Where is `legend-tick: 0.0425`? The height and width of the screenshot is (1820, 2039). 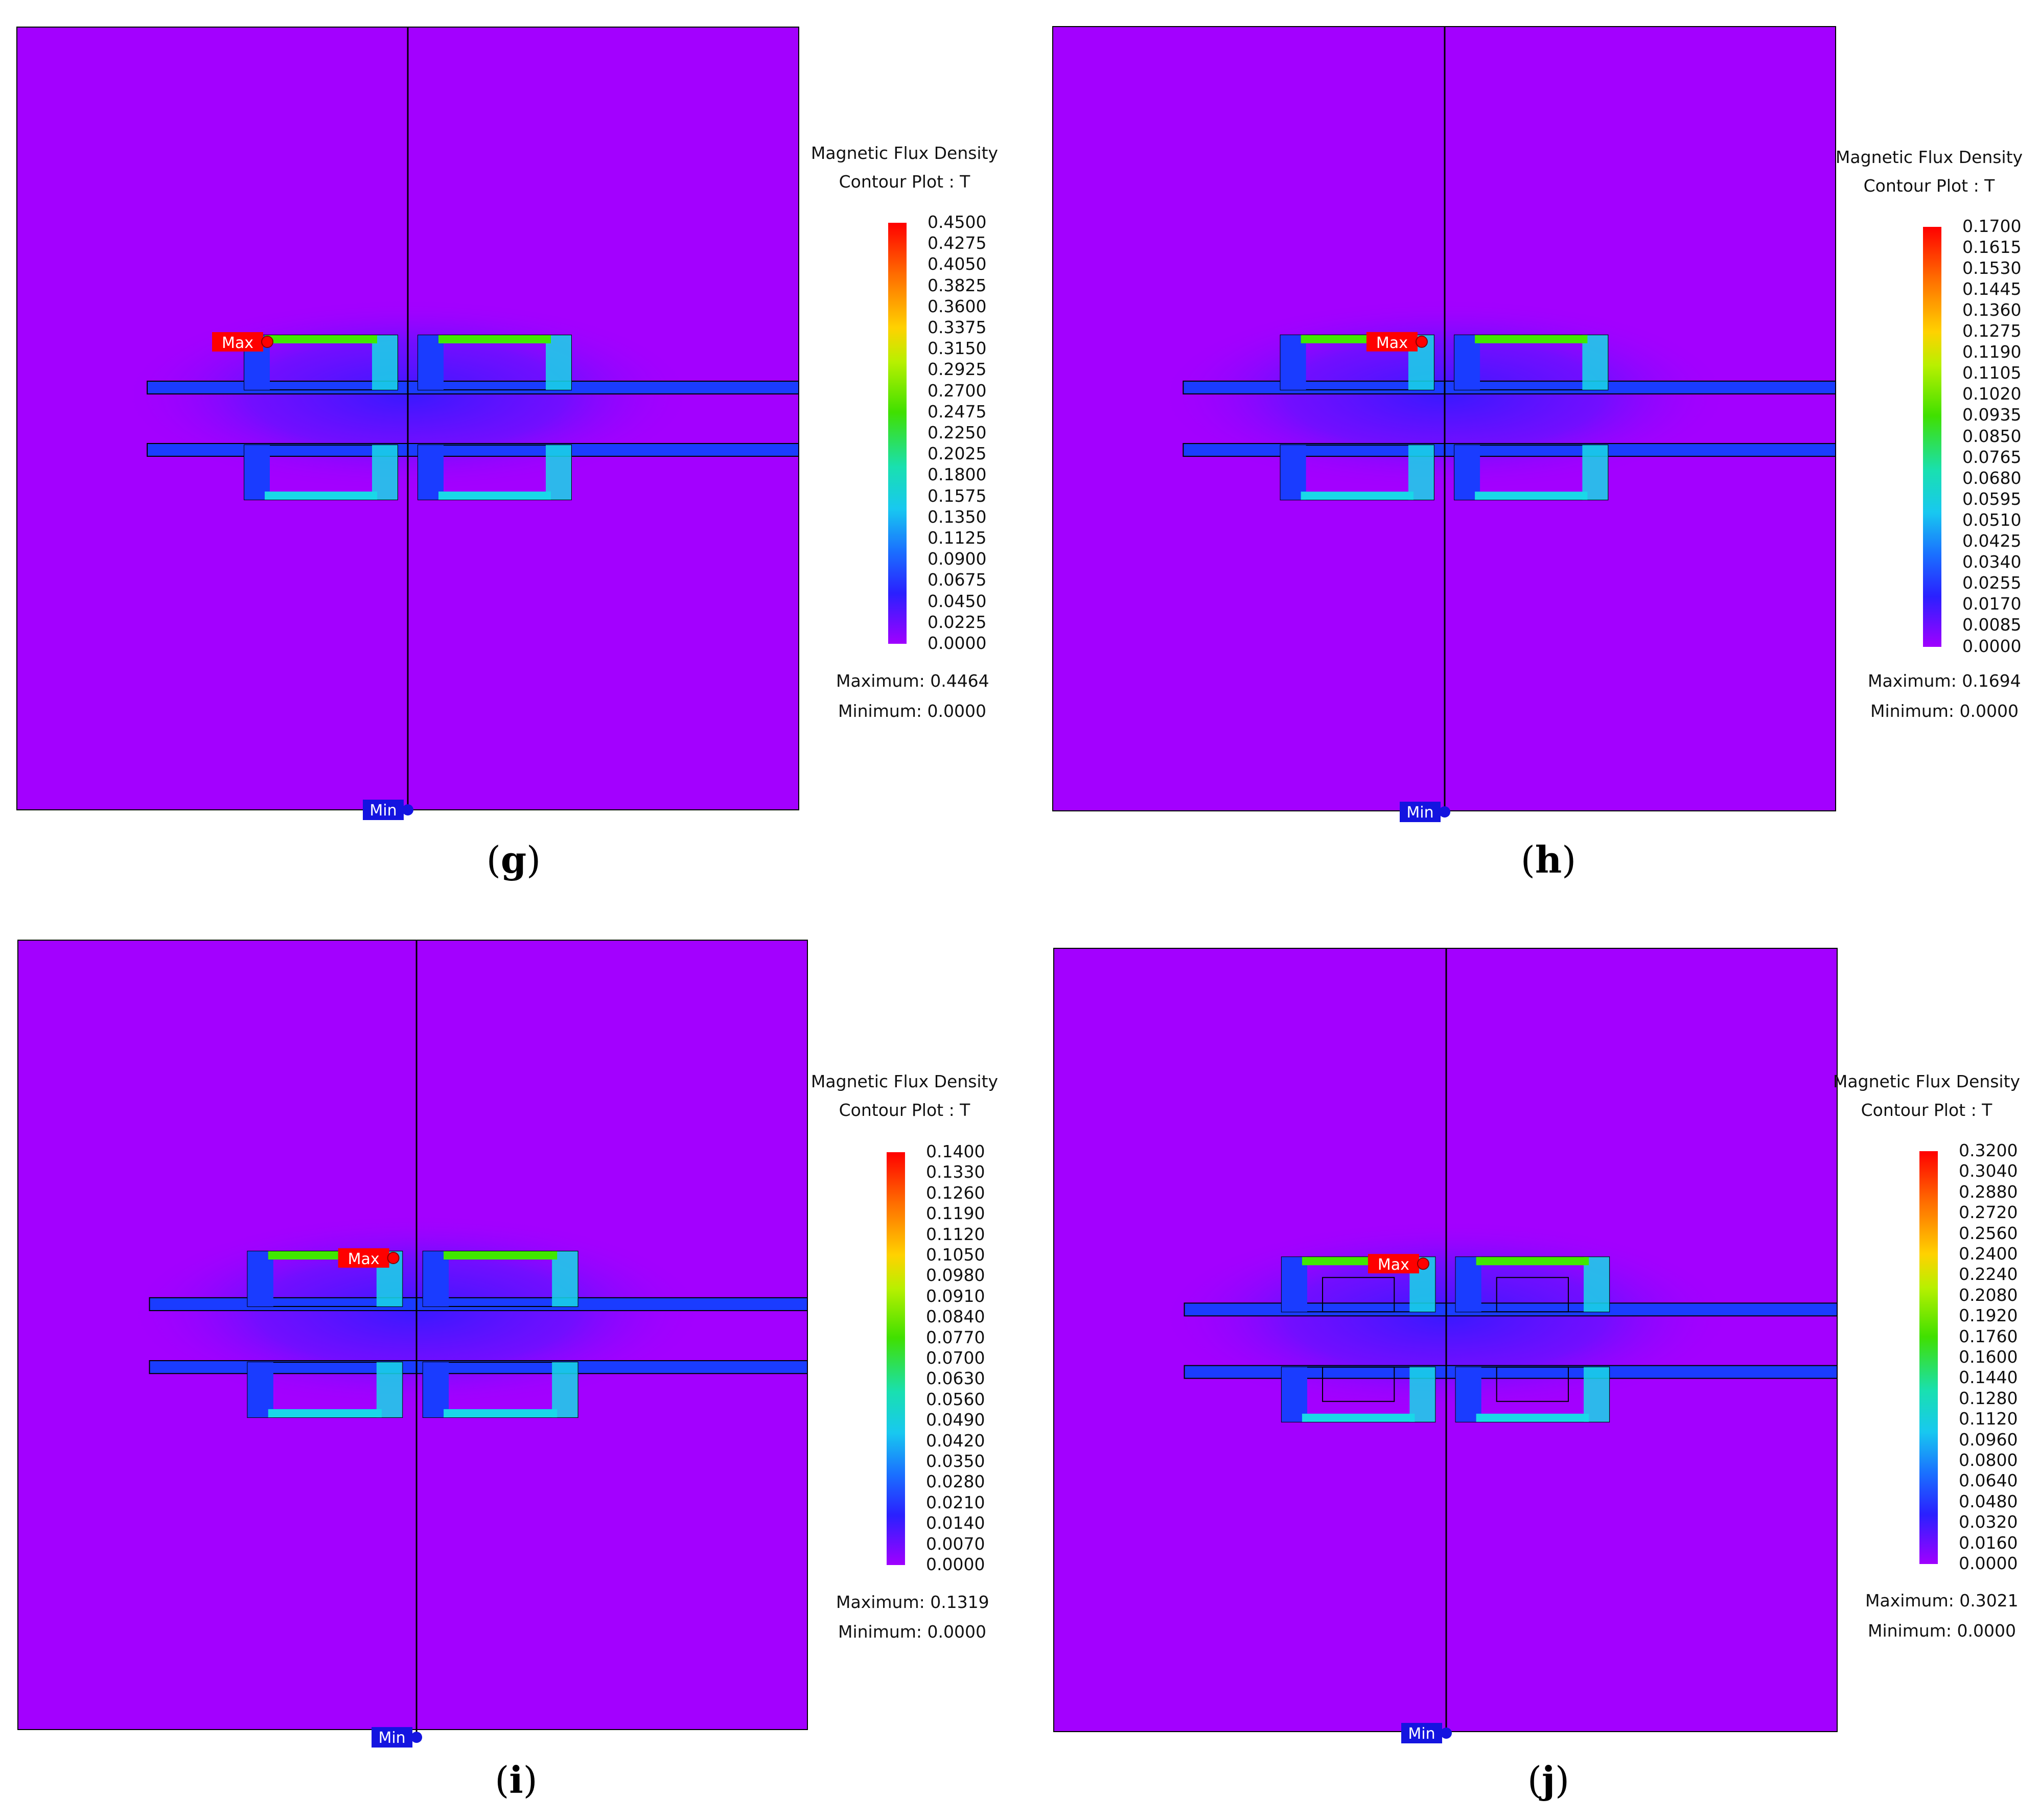
legend-tick: 0.0425 is located at coordinates (1992, 541).